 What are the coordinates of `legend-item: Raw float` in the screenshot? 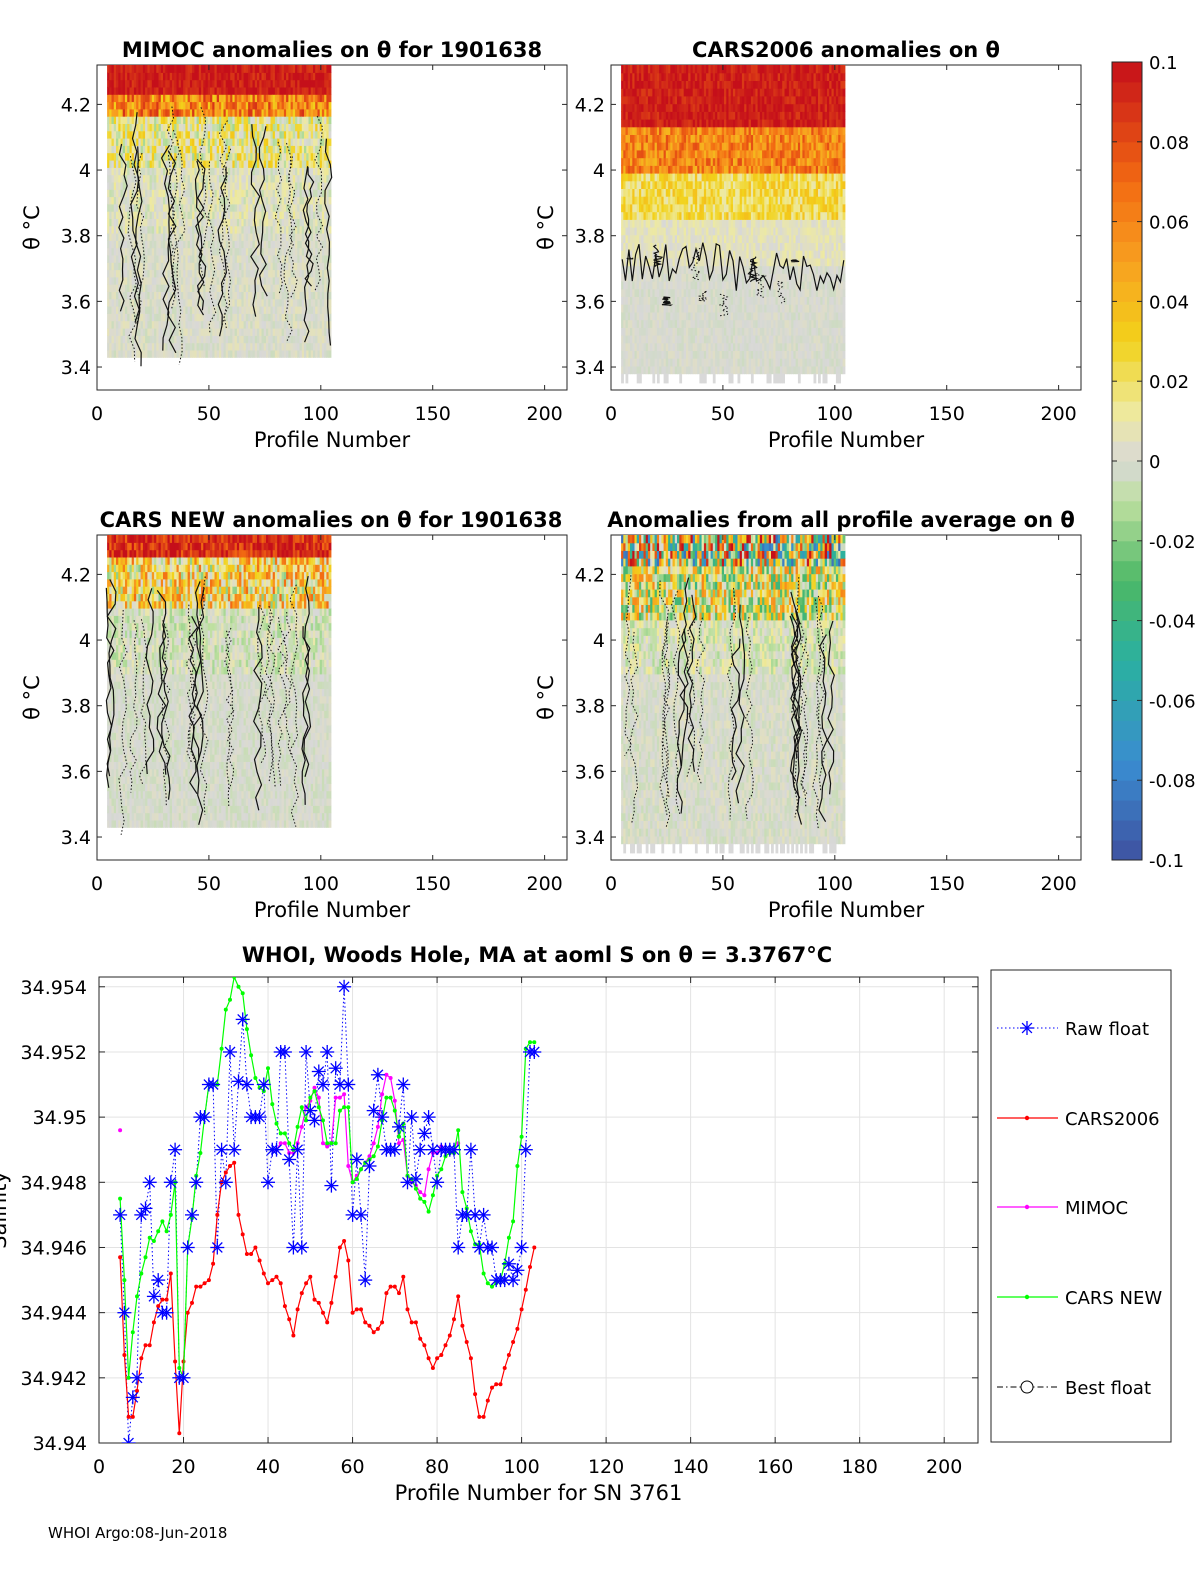 It's located at (1073, 1029).